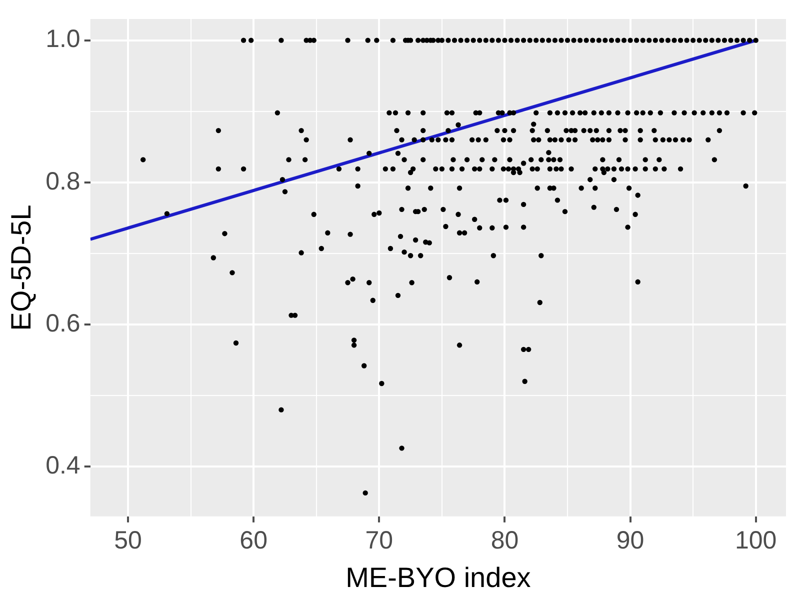 The image size is (800, 602). What do you see at coordinates (438, 577) in the screenshot?
I see `x-axis-title: ME-BYO index` at bounding box center [438, 577].